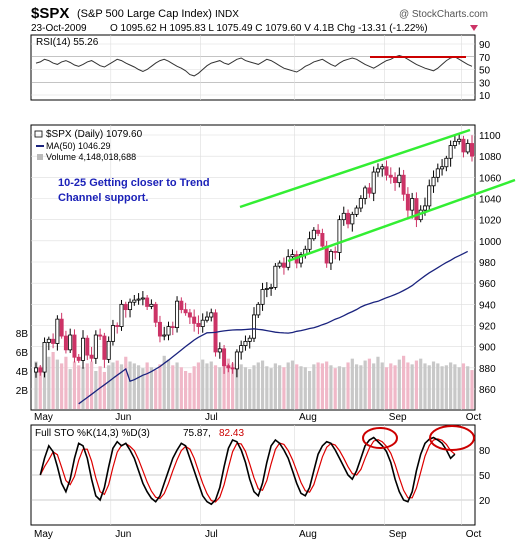 This screenshot has height=540, width=520. I want to click on sto-legend: Full STO %K(14,3) %D(3), so click(92, 433).